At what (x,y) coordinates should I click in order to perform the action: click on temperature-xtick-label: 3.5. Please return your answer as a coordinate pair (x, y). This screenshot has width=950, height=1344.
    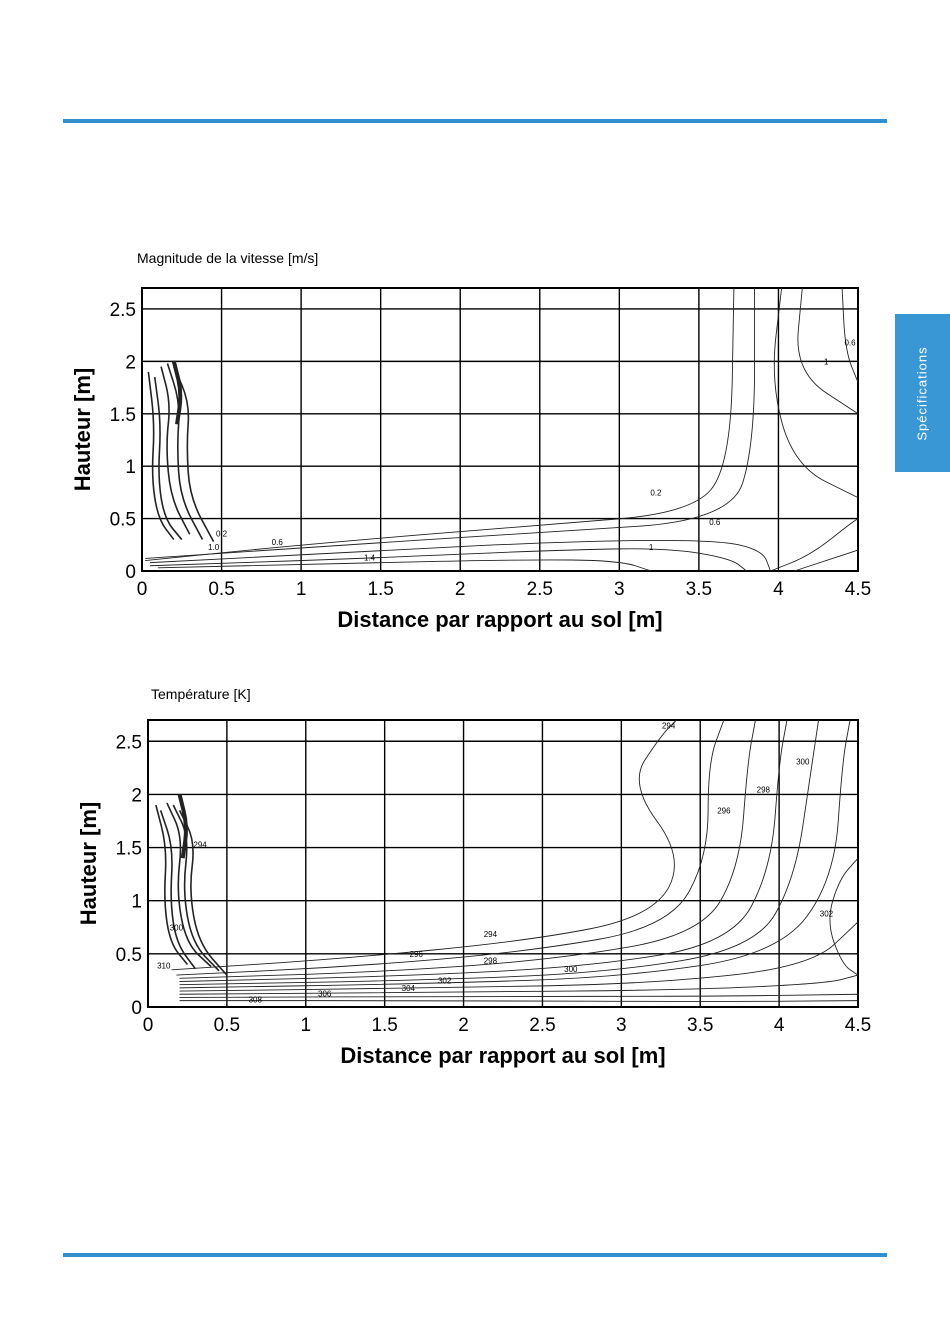
    Looking at the image, I should click on (700, 1025).